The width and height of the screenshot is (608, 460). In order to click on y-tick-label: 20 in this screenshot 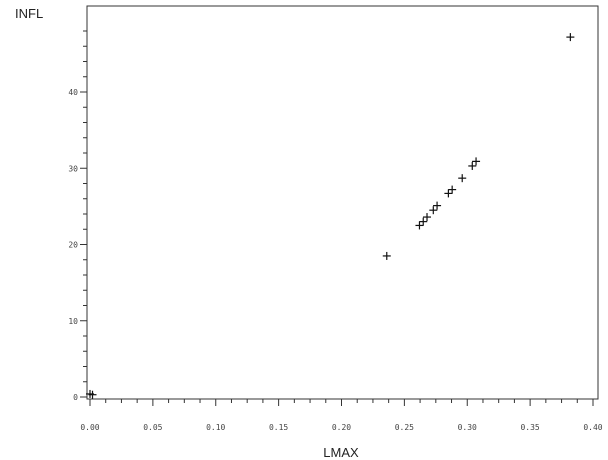, I will do `click(73, 245)`.